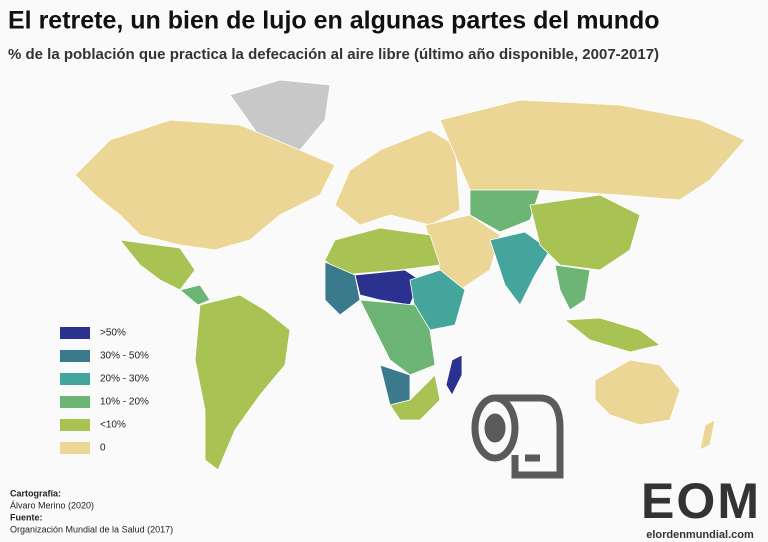 The height and width of the screenshot is (542, 768). I want to click on south-america, so click(242, 382).